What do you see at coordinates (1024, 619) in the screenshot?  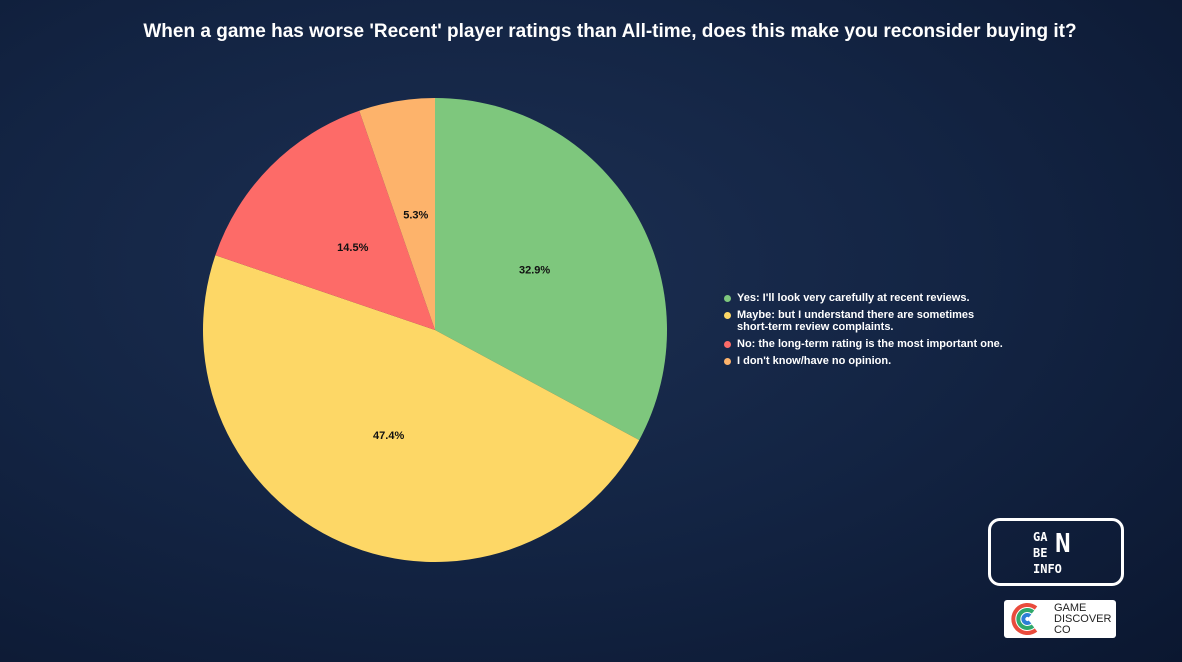 I see `logo-icon` at bounding box center [1024, 619].